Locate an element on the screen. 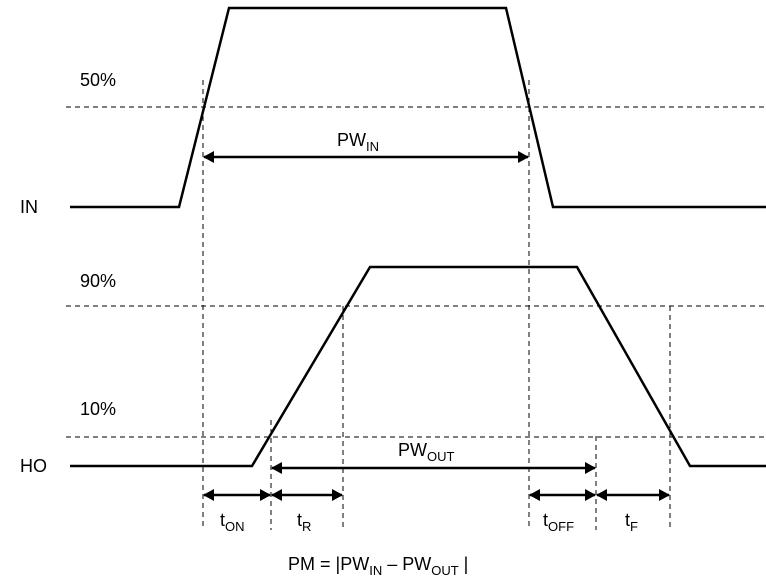 This screenshot has height=582, width=766. t-f-label-main: t is located at coordinates (627, 520).